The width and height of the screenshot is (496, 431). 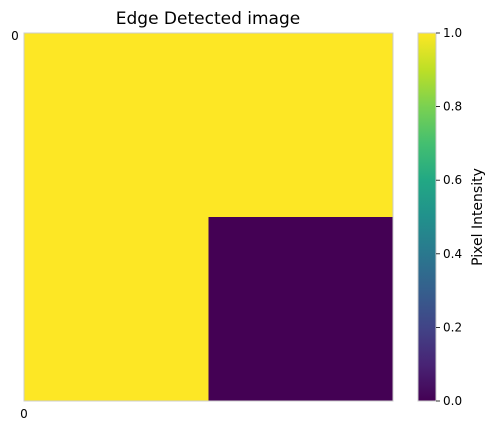 What do you see at coordinates (15, 36) in the screenshot?
I see `y-tick-label: 0` at bounding box center [15, 36].